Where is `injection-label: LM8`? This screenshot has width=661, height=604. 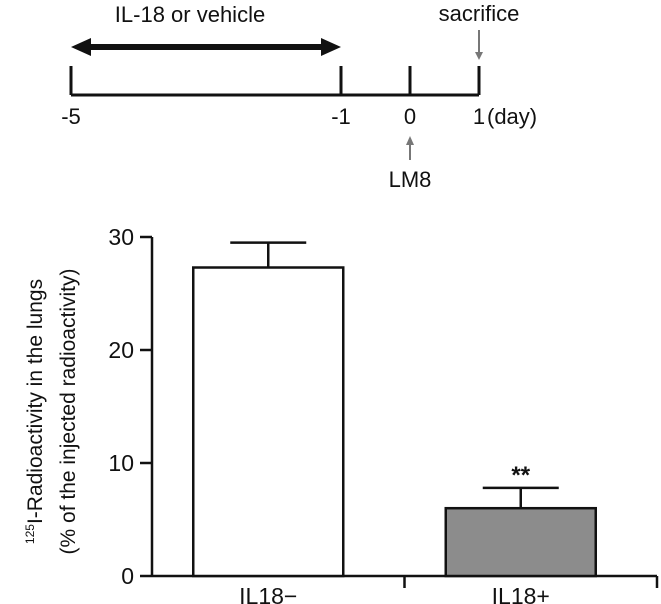
injection-label: LM8 is located at coordinates (410, 179).